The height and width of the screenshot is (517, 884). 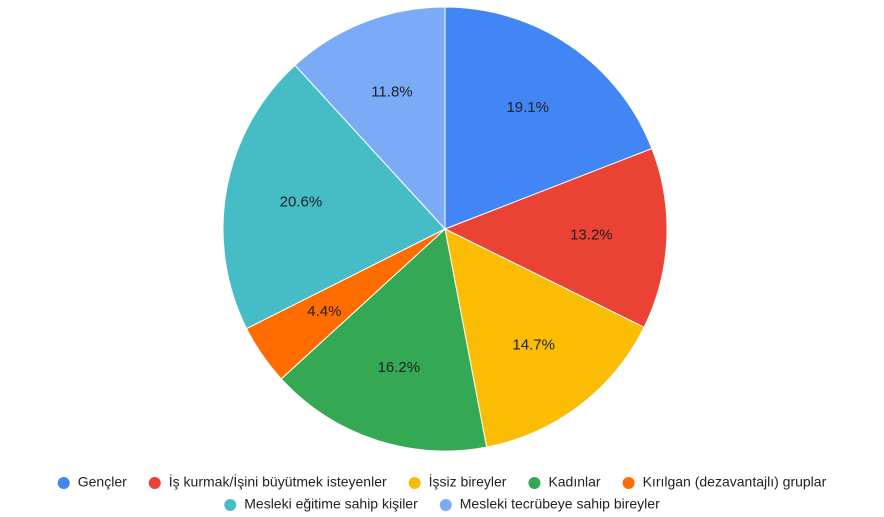 I want to click on slice-label: 16.2%, so click(x=399, y=367).